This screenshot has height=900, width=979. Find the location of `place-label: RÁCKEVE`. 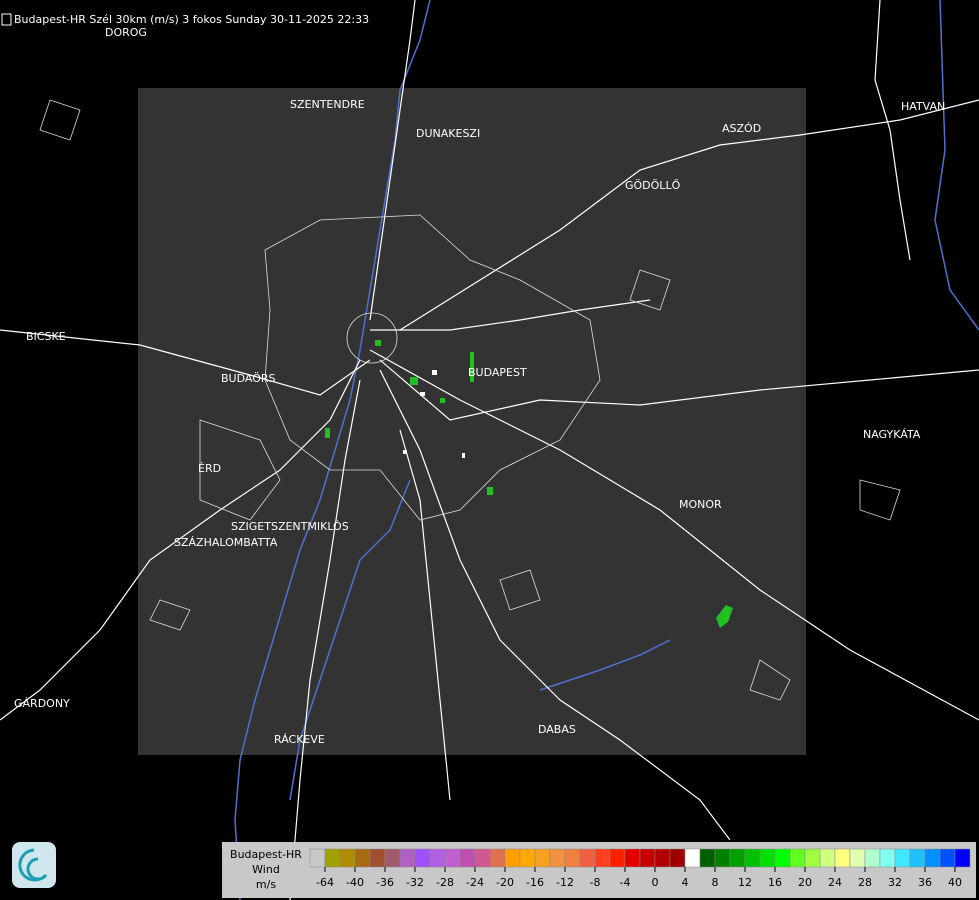

place-label: RÁCKEVE is located at coordinates (299, 739).